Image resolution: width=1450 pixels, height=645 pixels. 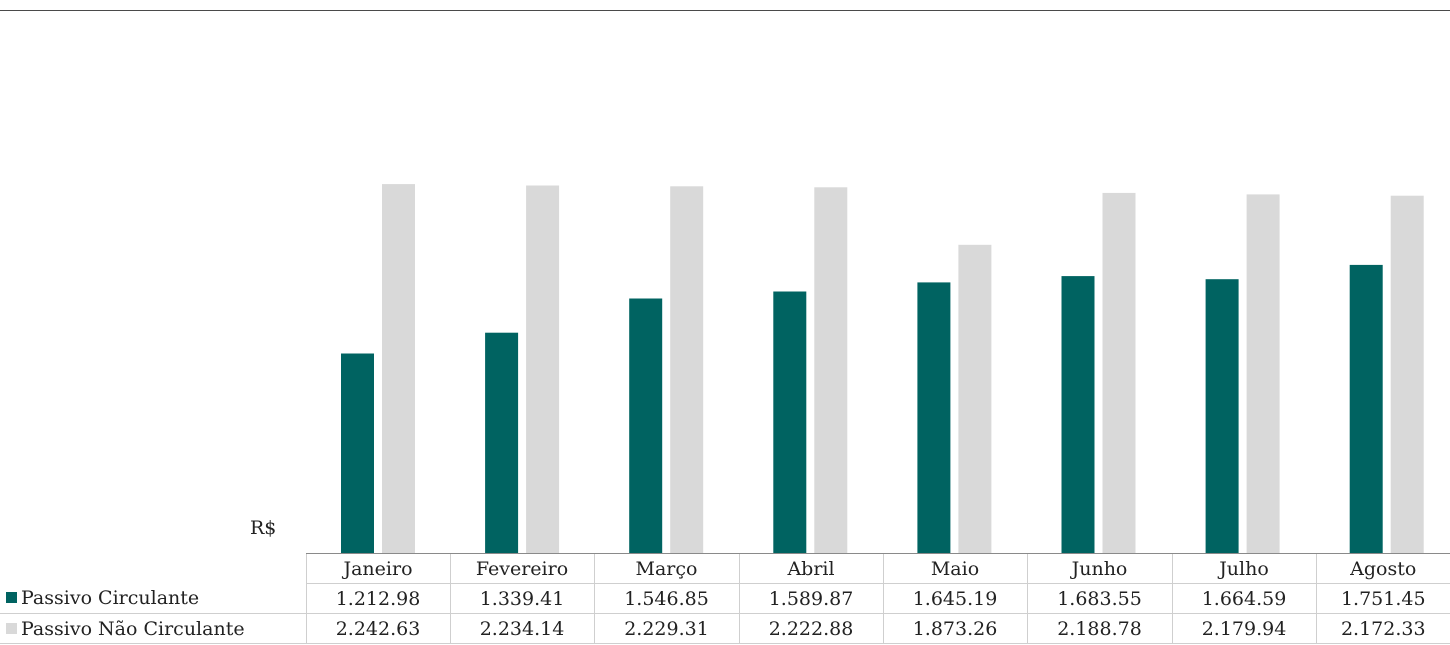 What do you see at coordinates (934, 417) in the screenshot?
I see `bar-passivo-circulante-maio` at bounding box center [934, 417].